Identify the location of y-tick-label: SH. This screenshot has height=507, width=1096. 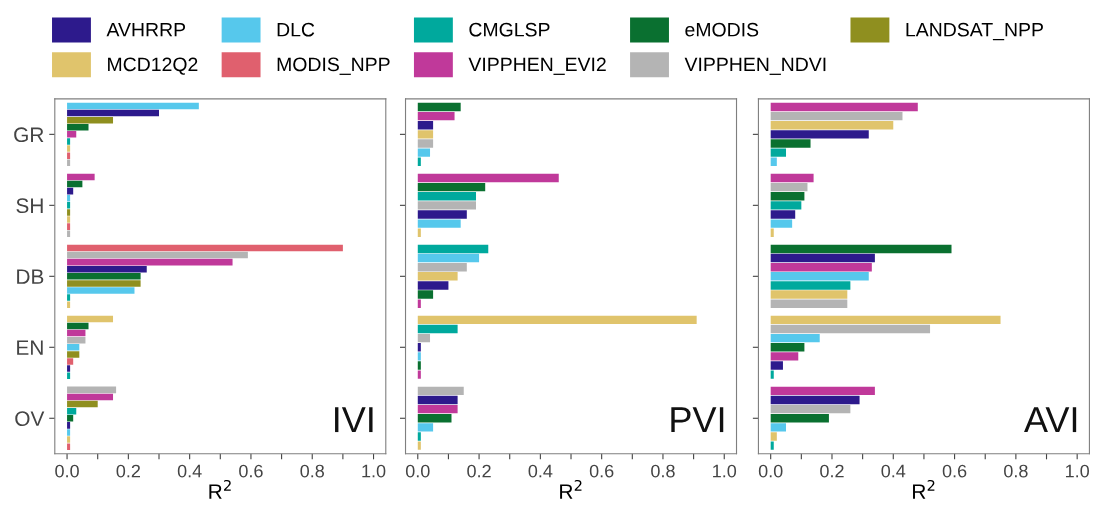
(29, 206).